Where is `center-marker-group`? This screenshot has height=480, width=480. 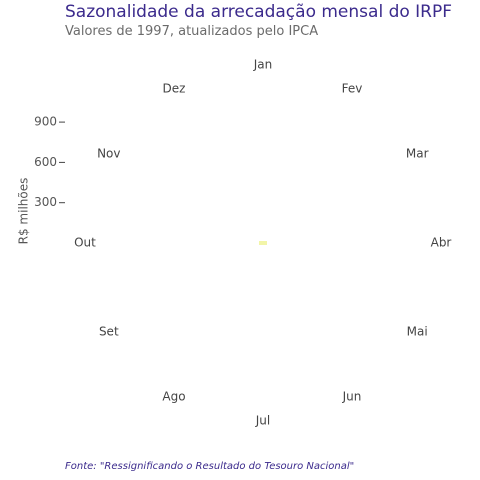
center-marker-group is located at coordinates (263, 243).